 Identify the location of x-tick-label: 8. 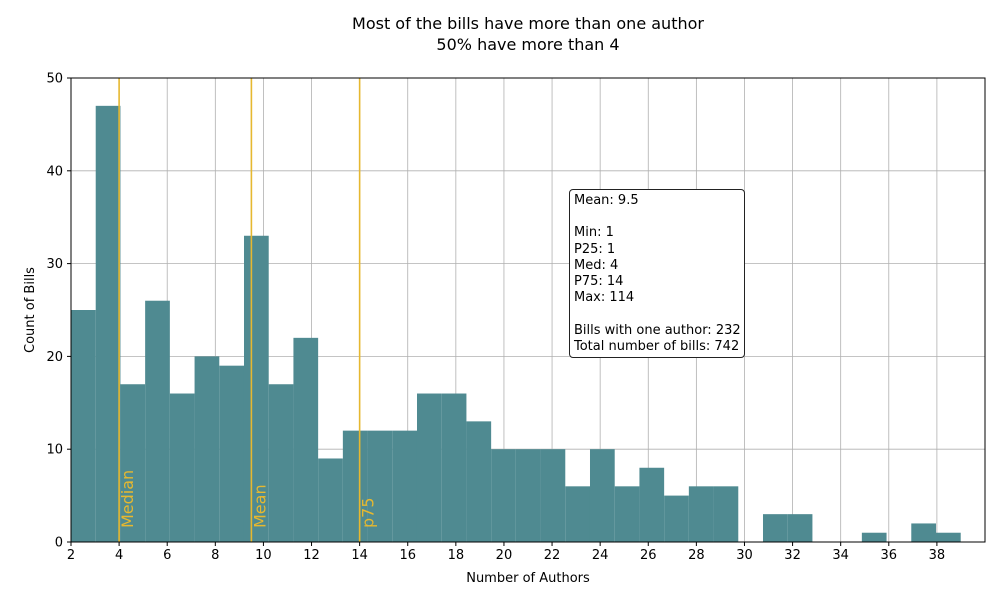
(215, 555).